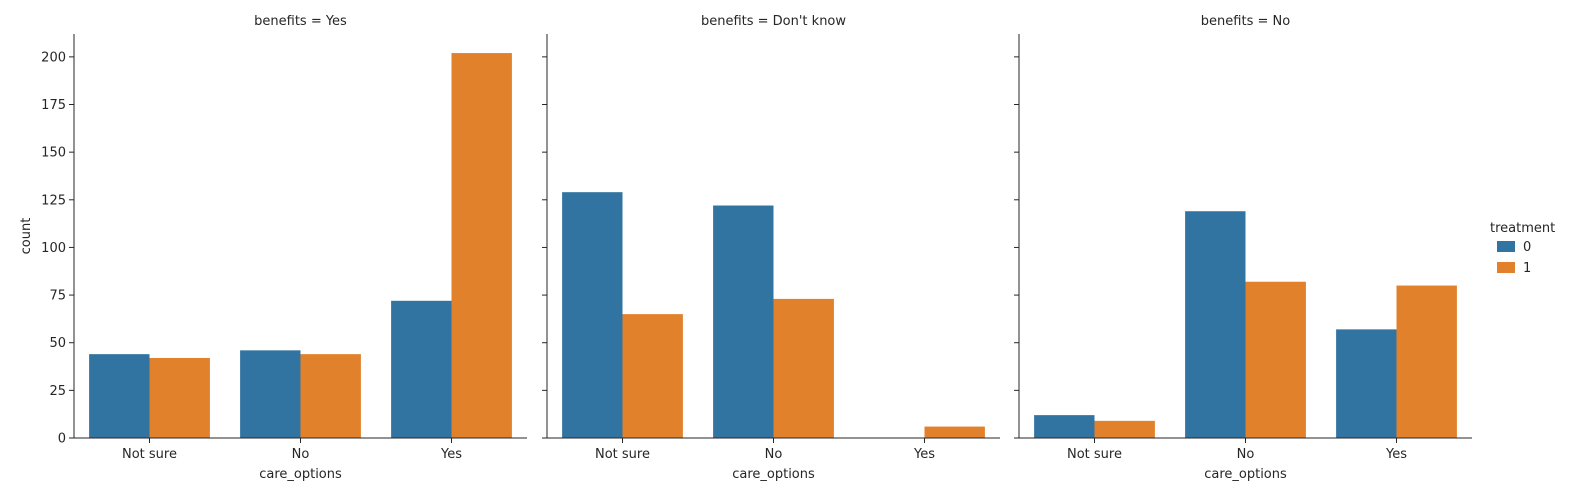 The width and height of the screenshot is (1580, 504). I want to click on y-tick-label: 175, so click(53, 105).